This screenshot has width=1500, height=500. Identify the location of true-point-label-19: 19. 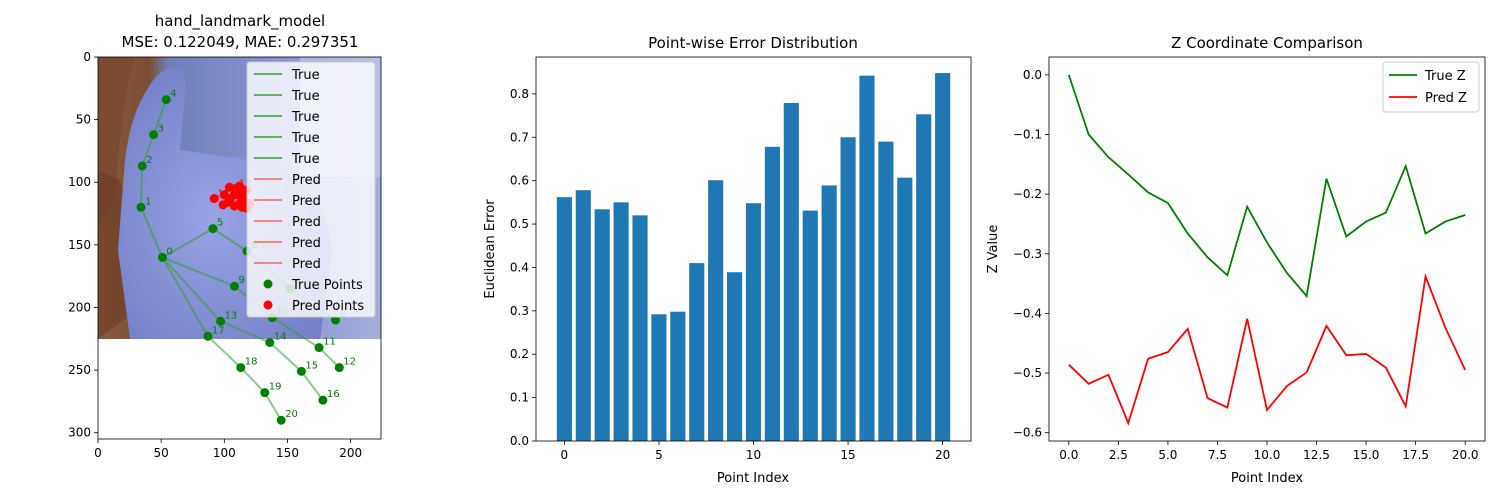
(275, 387).